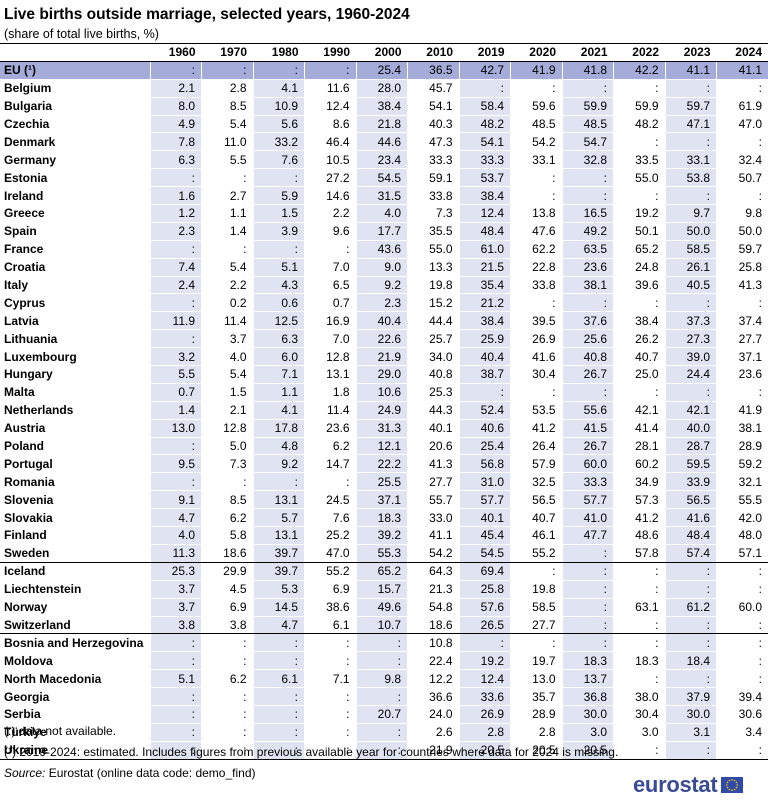 Image resolution: width=768 pixels, height=803 pixels. Describe the element at coordinates (330, 535) in the screenshot. I see `table-cell: 25.2` at that location.